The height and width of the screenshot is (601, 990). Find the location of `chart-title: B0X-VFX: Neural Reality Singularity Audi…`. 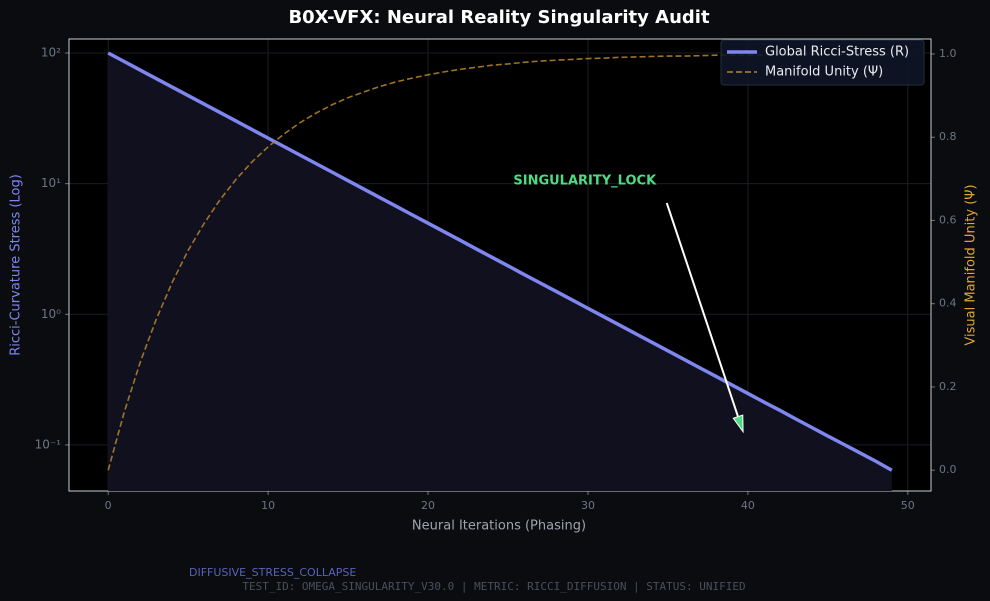

chart-title: B0X-VFX: Neural Reality Singularity Audi… is located at coordinates (499, 17).